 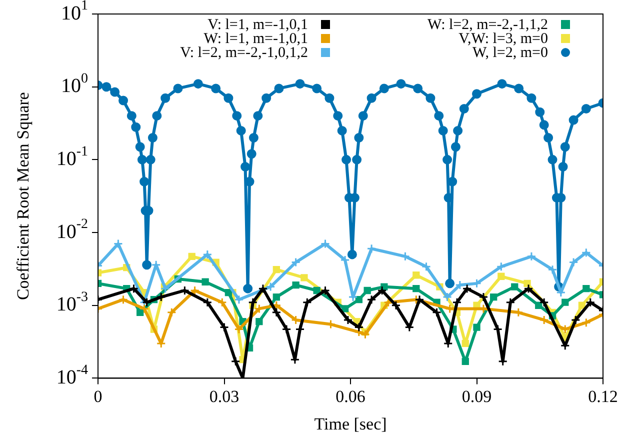 What do you see at coordinates (98, 396) in the screenshot?
I see `x-tick-label: 0` at bounding box center [98, 396].